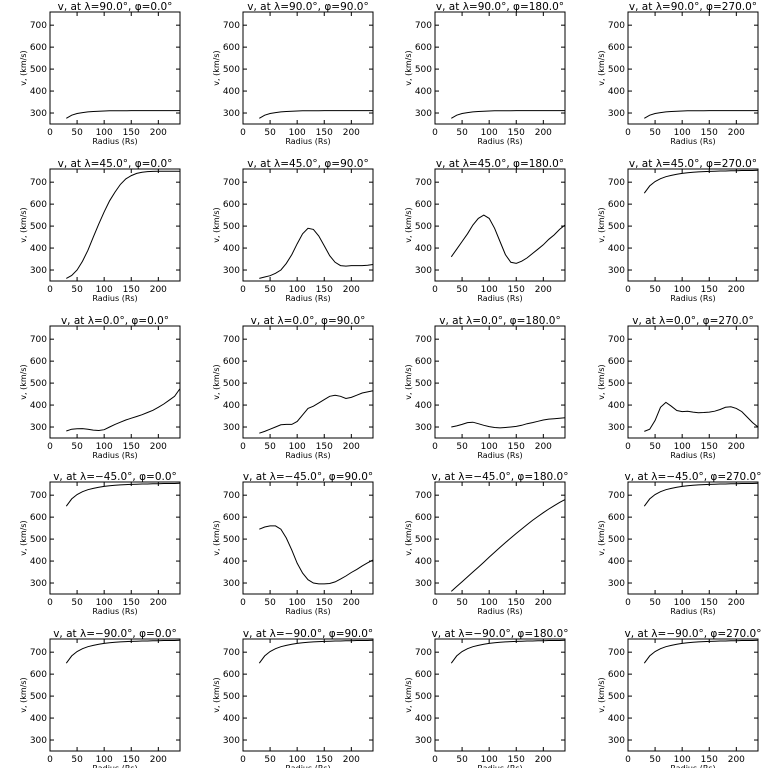 This screenshot has width=768, height=768. I want to click on panel-title: v, at λ=0.0°, φ=180.0°, so click(499, 321).